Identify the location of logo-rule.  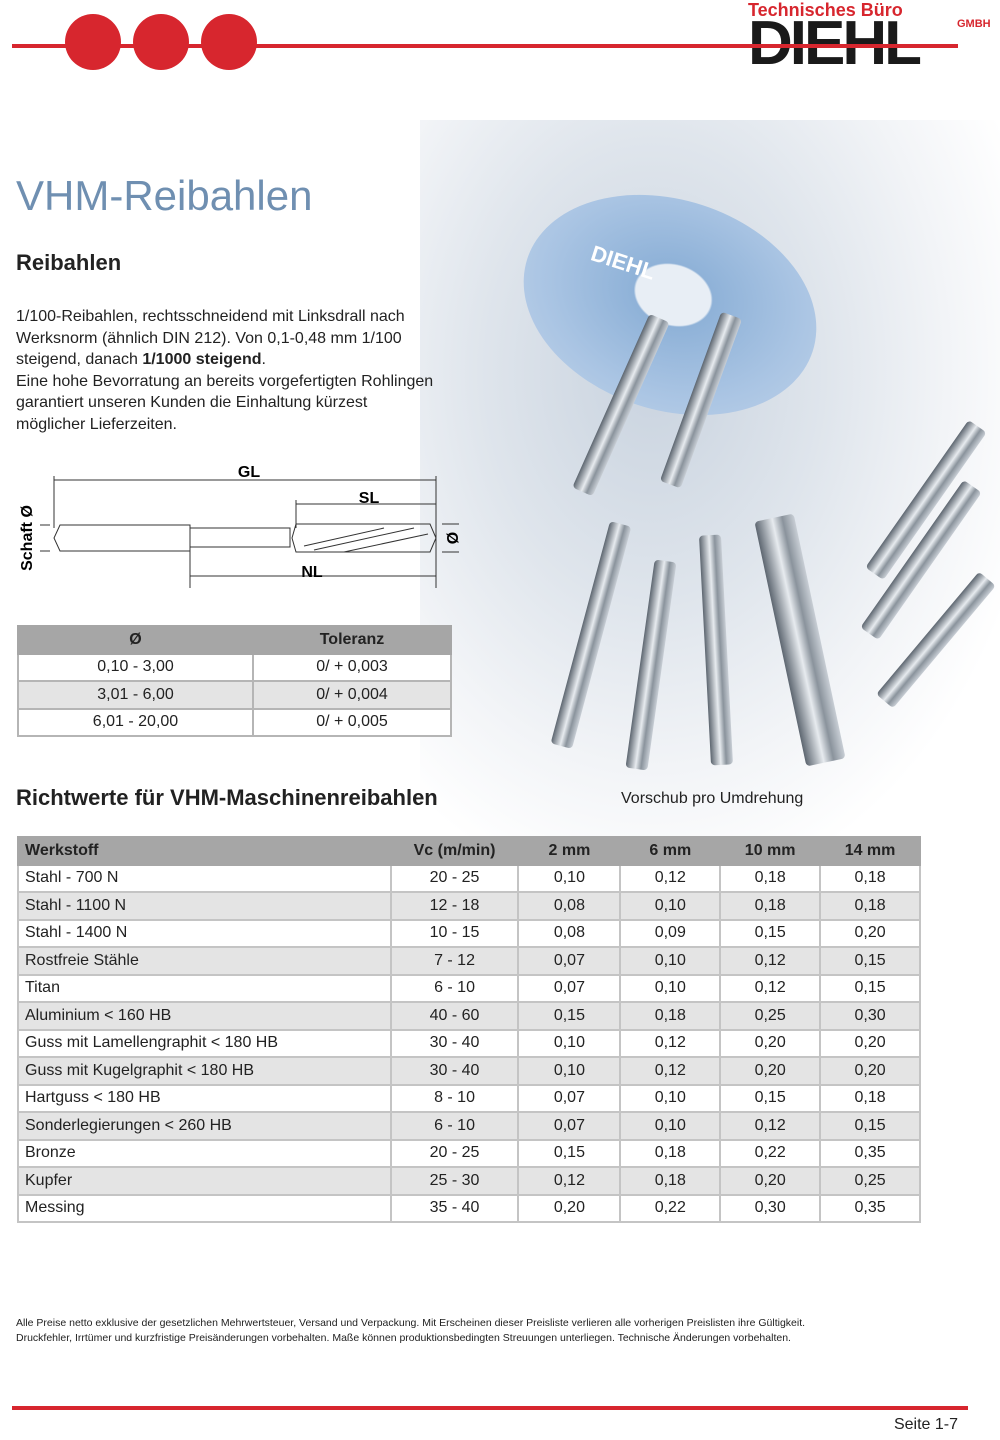
(853, 46).